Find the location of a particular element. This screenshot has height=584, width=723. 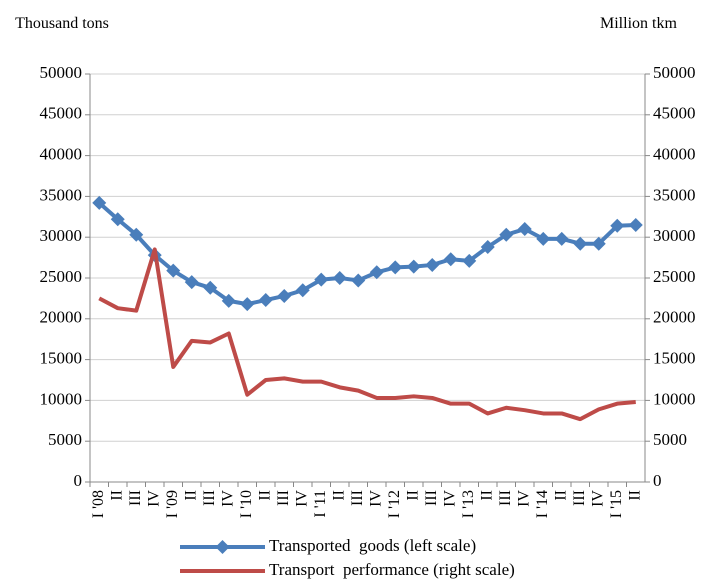

x-tick-label: I '12 is located at coordinates (394, 504).